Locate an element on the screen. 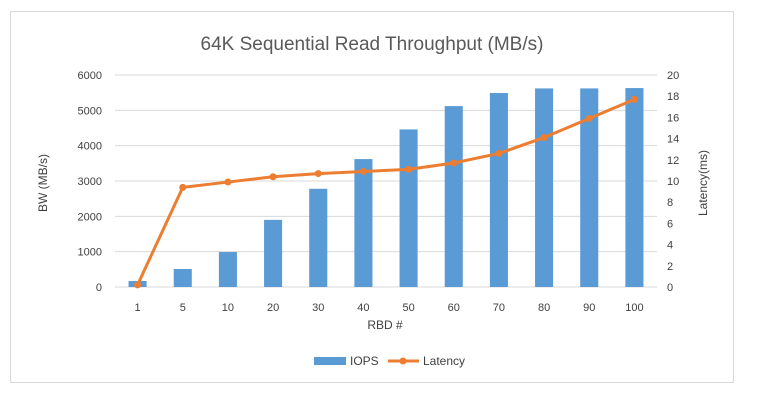  y2-tick-label-9: 18 is located at coordinates (673, 97).